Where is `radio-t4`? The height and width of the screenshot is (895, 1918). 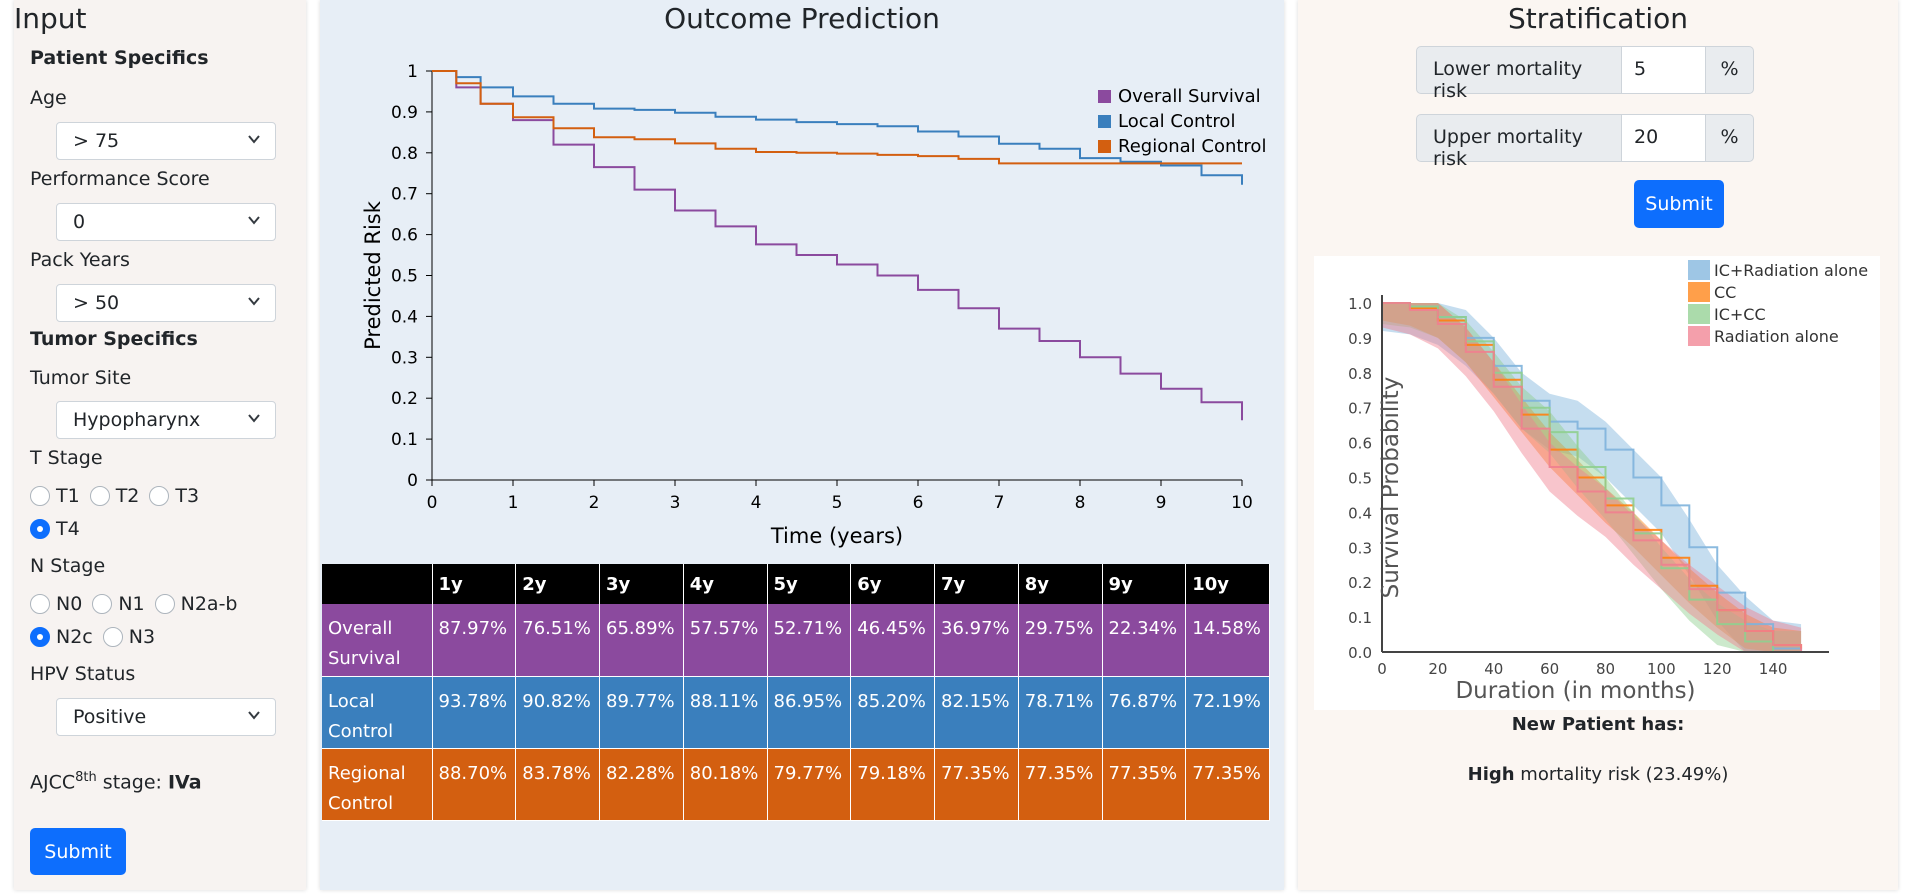 radio-t4 is located at coordinates (40, 529).